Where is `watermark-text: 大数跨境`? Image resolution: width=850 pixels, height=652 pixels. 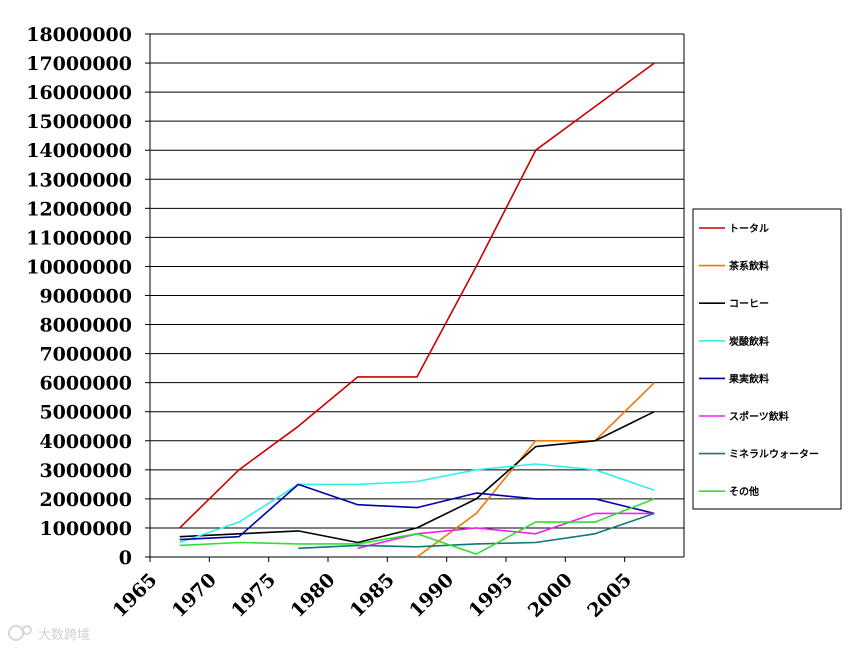
watermark-text: 大数跨境 is located at coordinates (64, 635).